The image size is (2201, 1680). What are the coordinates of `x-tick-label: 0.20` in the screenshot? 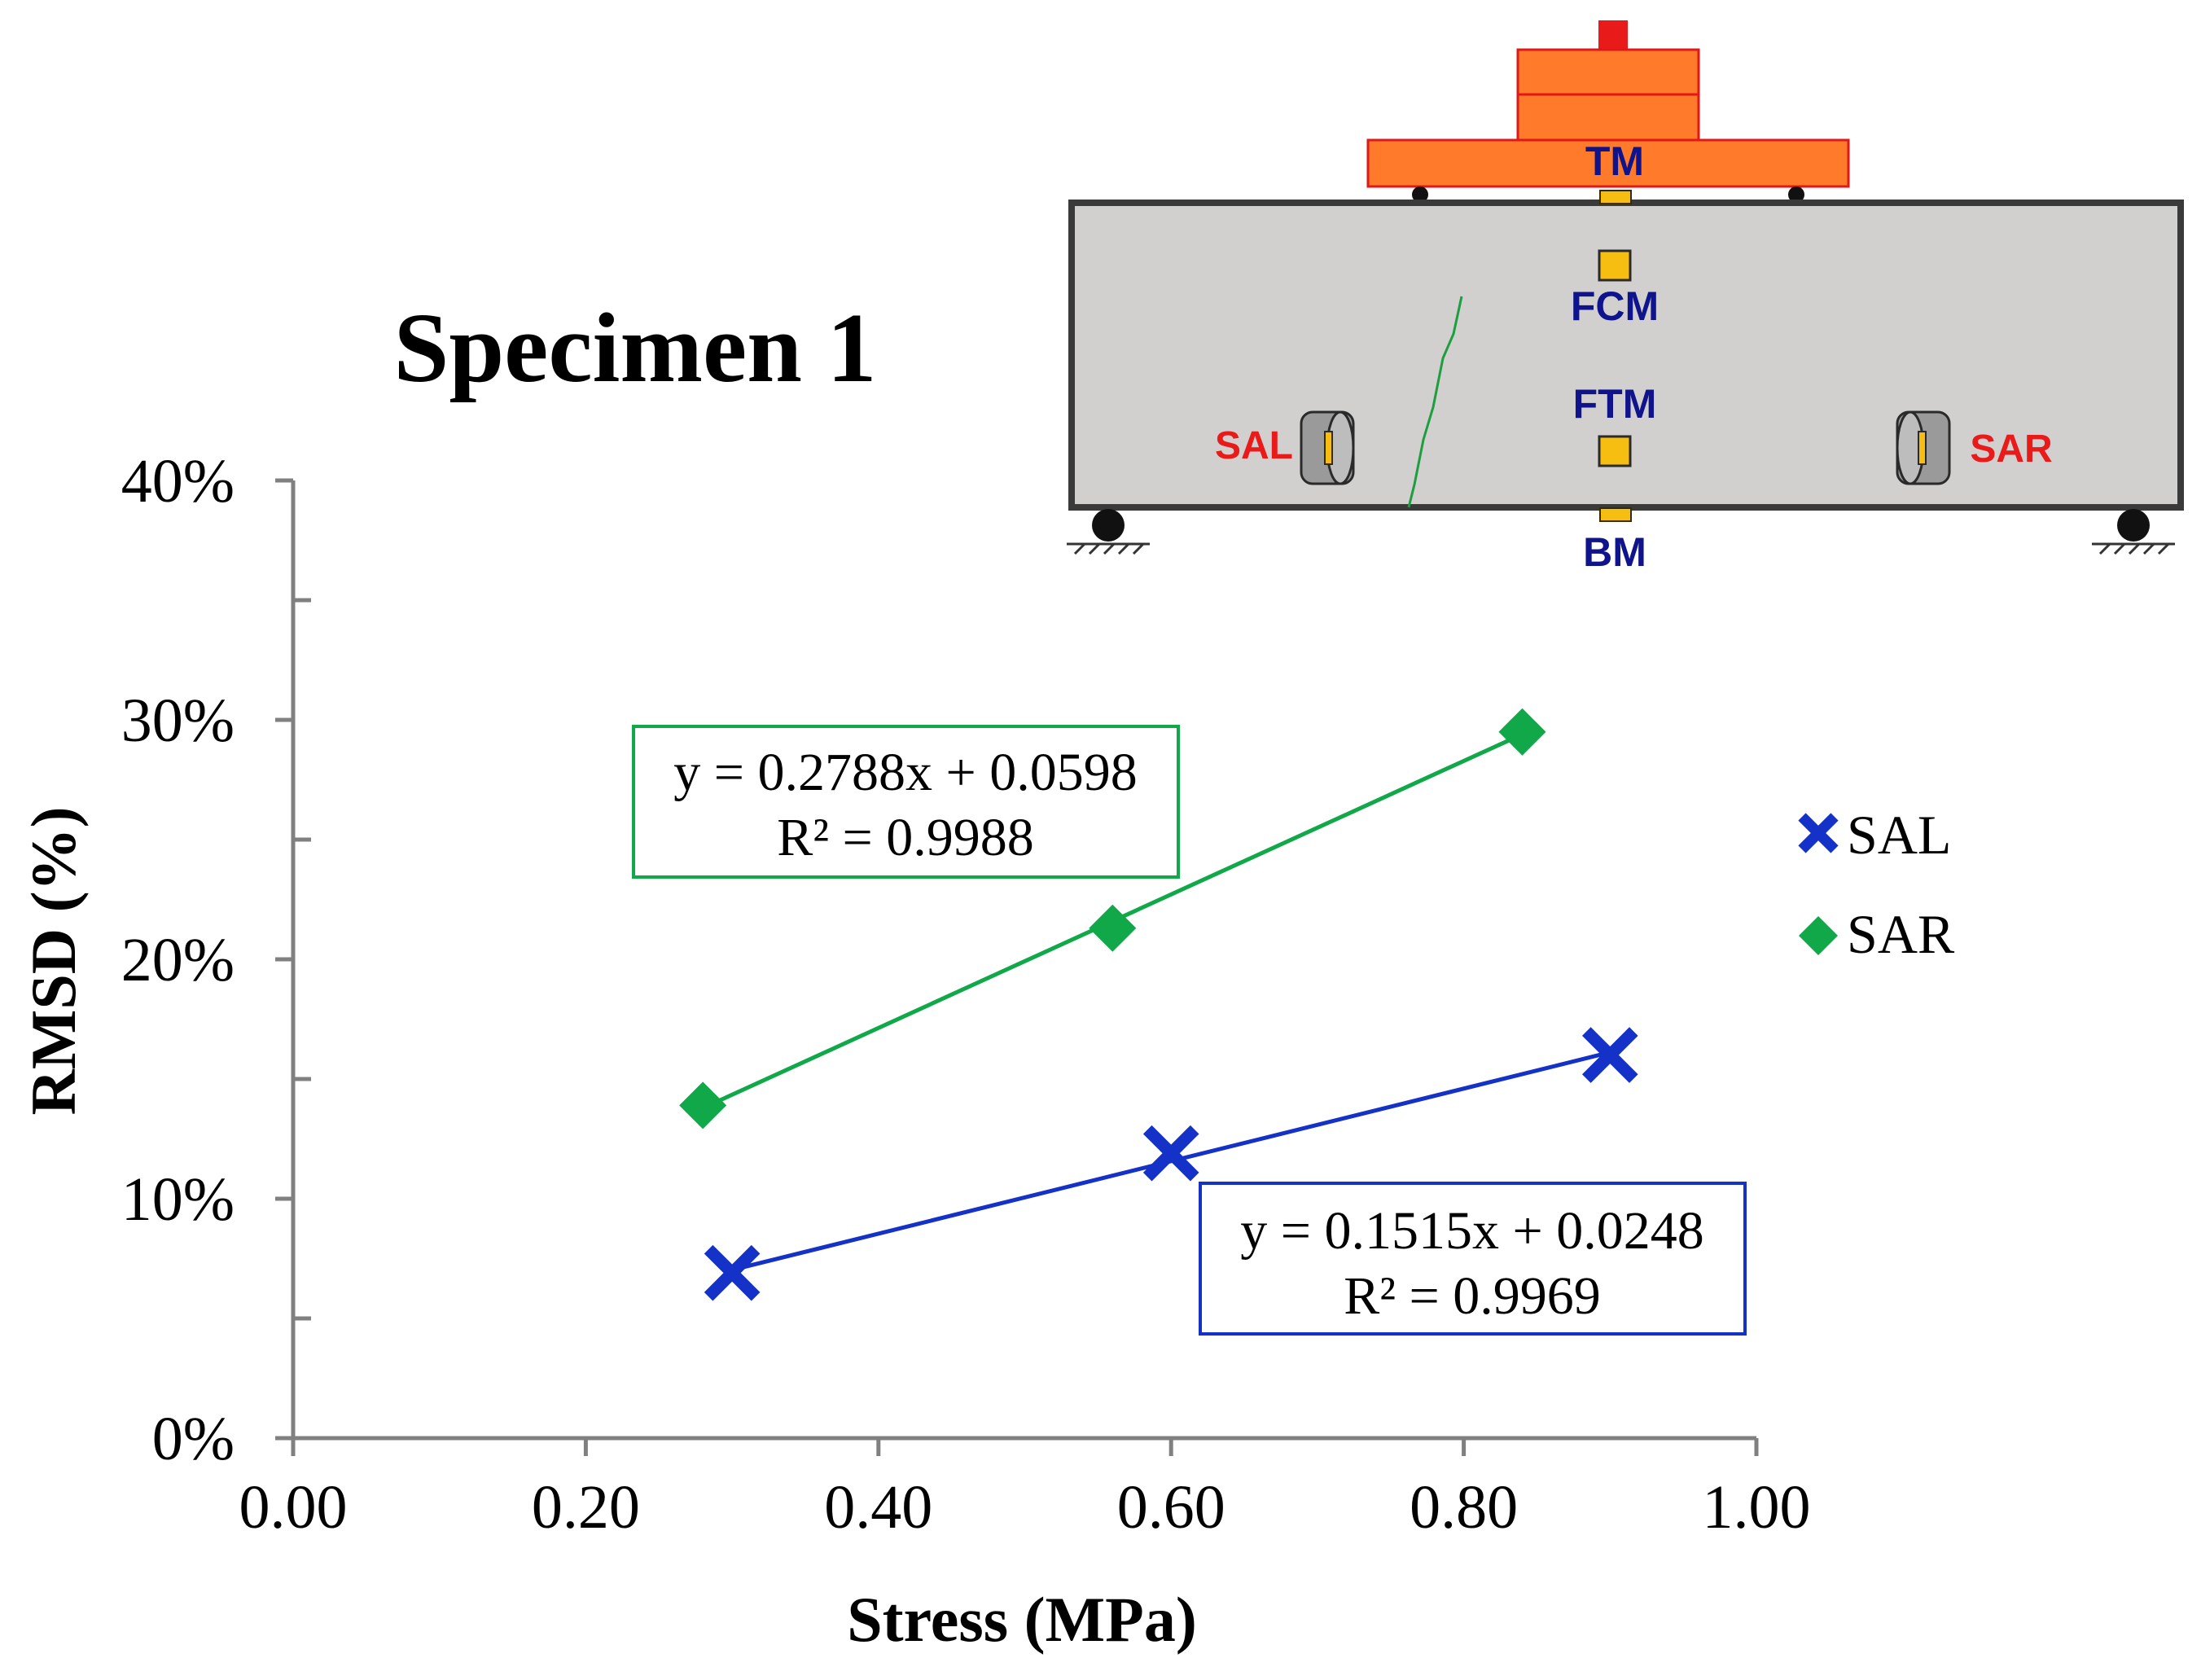 It's located at (586, 1508).